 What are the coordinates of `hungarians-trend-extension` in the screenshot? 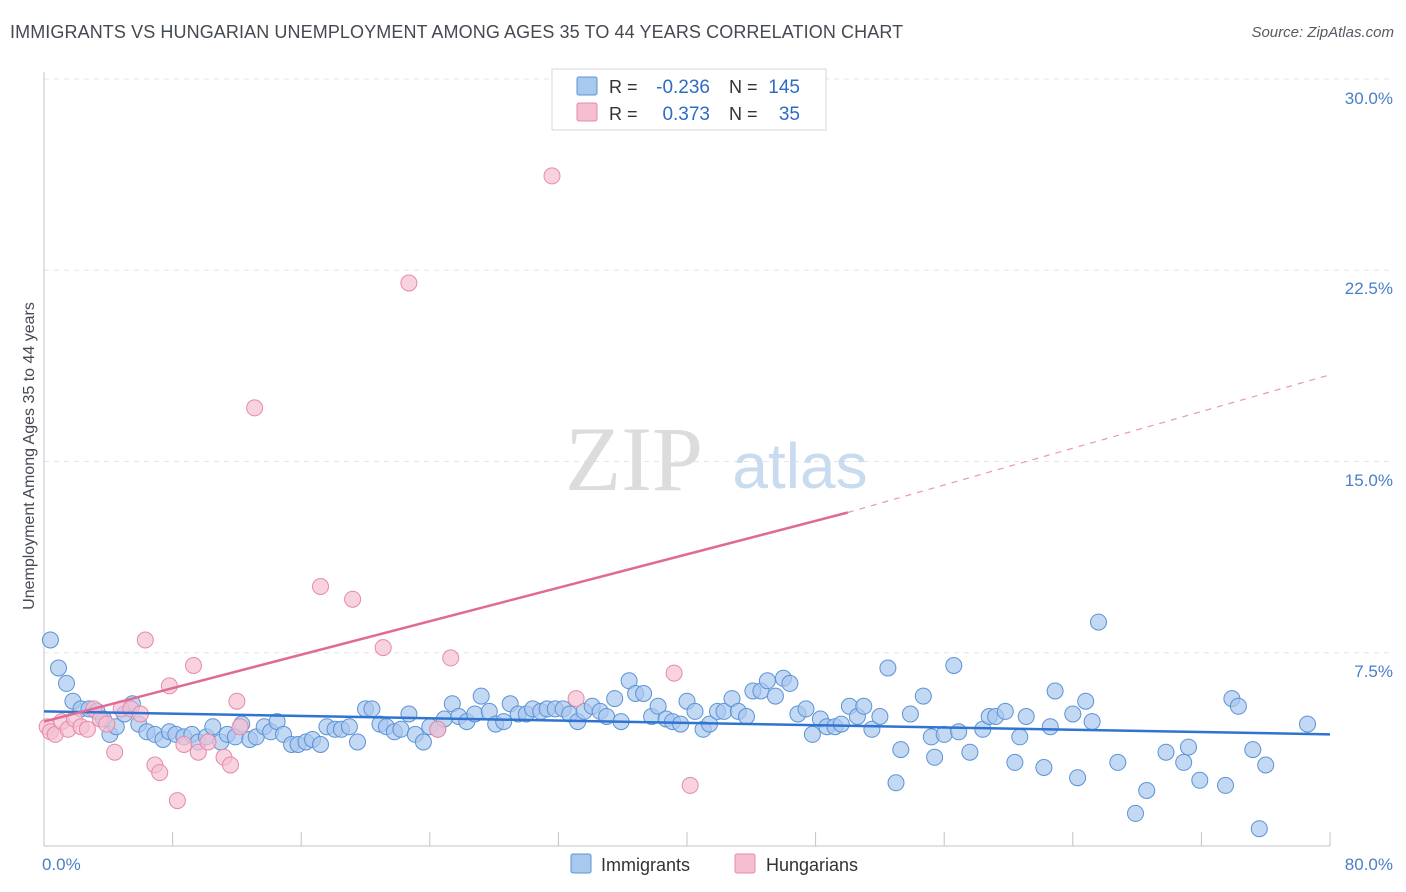 It's located at (1089, 444).